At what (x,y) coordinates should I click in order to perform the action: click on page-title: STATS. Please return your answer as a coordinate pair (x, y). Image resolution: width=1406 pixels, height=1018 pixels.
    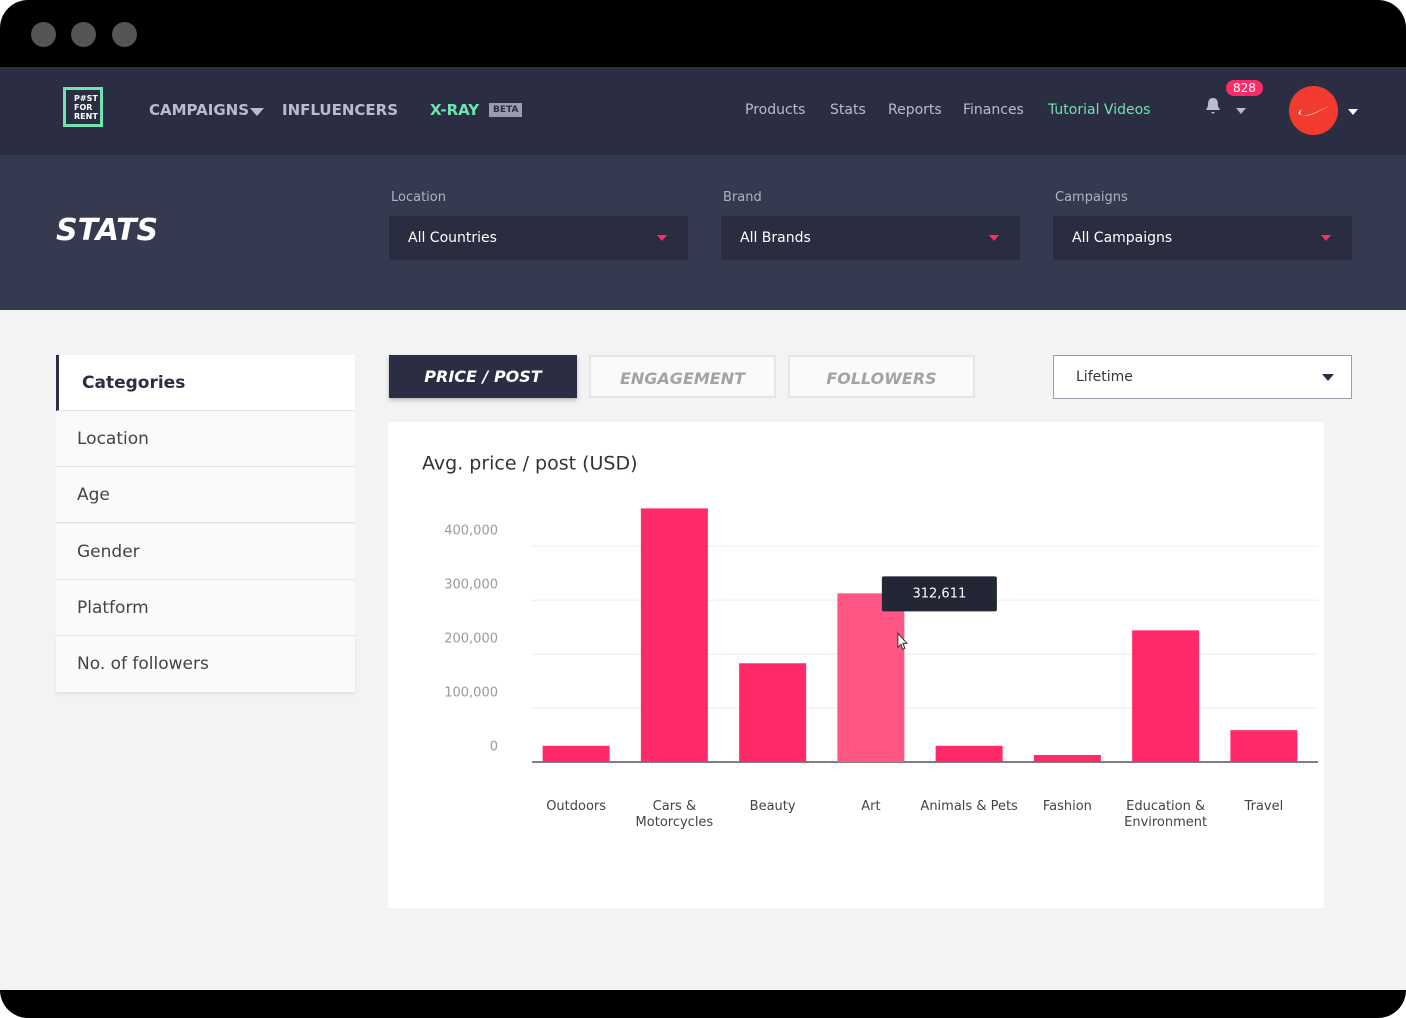
    Looking at the image, I should click on (107, 230).